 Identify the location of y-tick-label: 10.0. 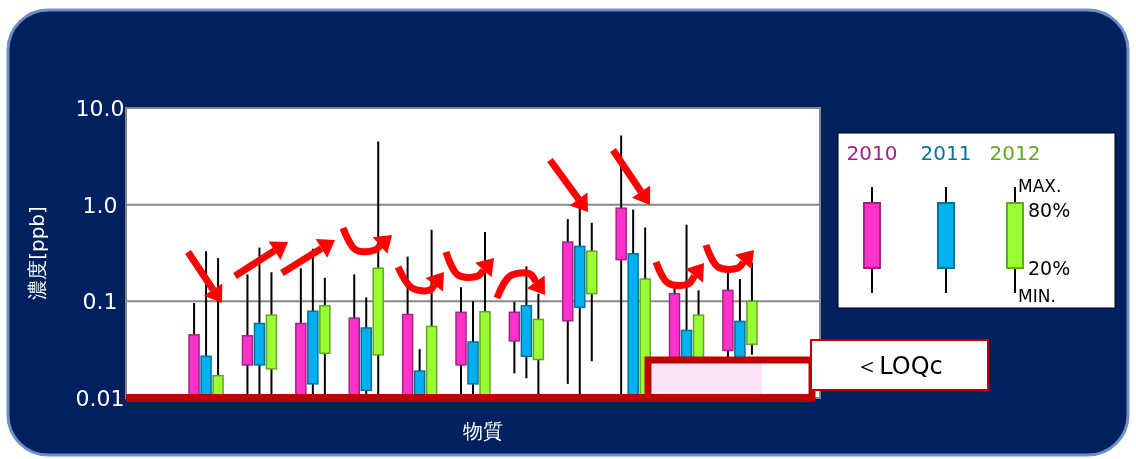
(100, 108).